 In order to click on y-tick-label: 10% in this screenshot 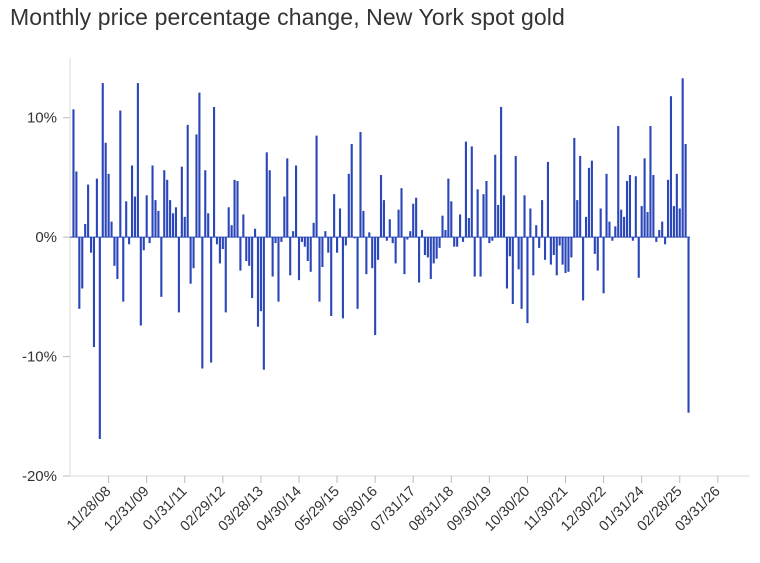, I will do `click(42, 118)`.